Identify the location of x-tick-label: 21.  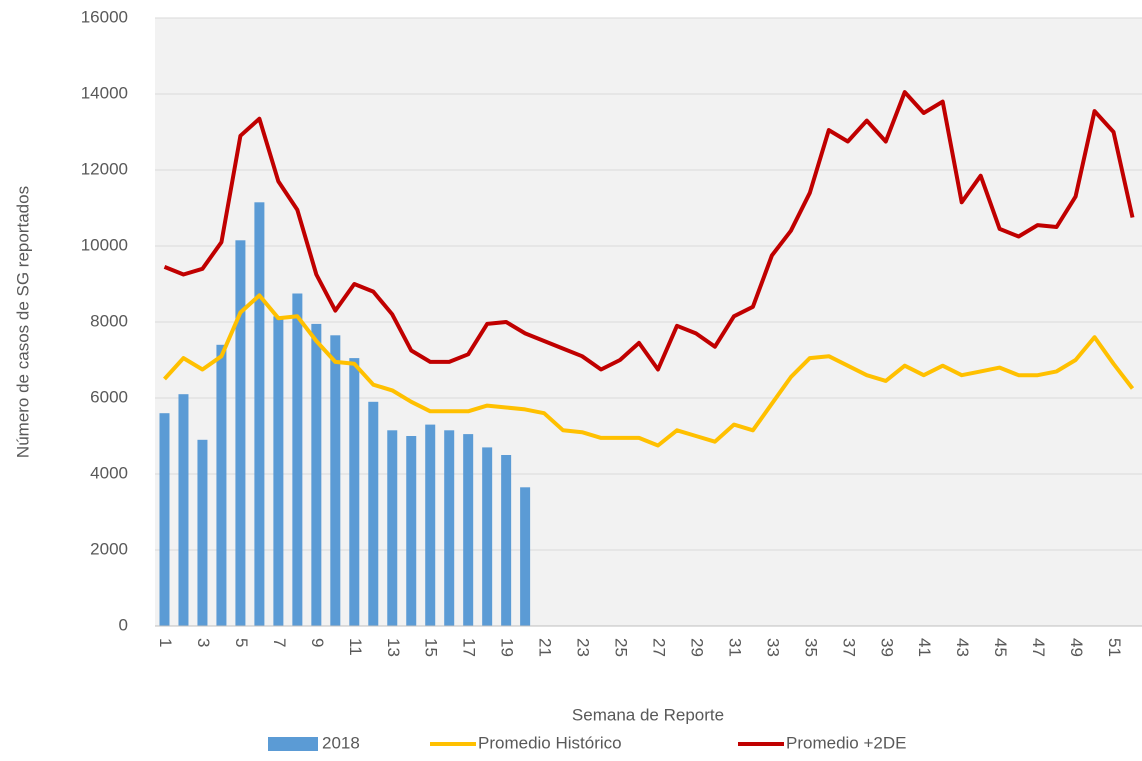
(545, 647).